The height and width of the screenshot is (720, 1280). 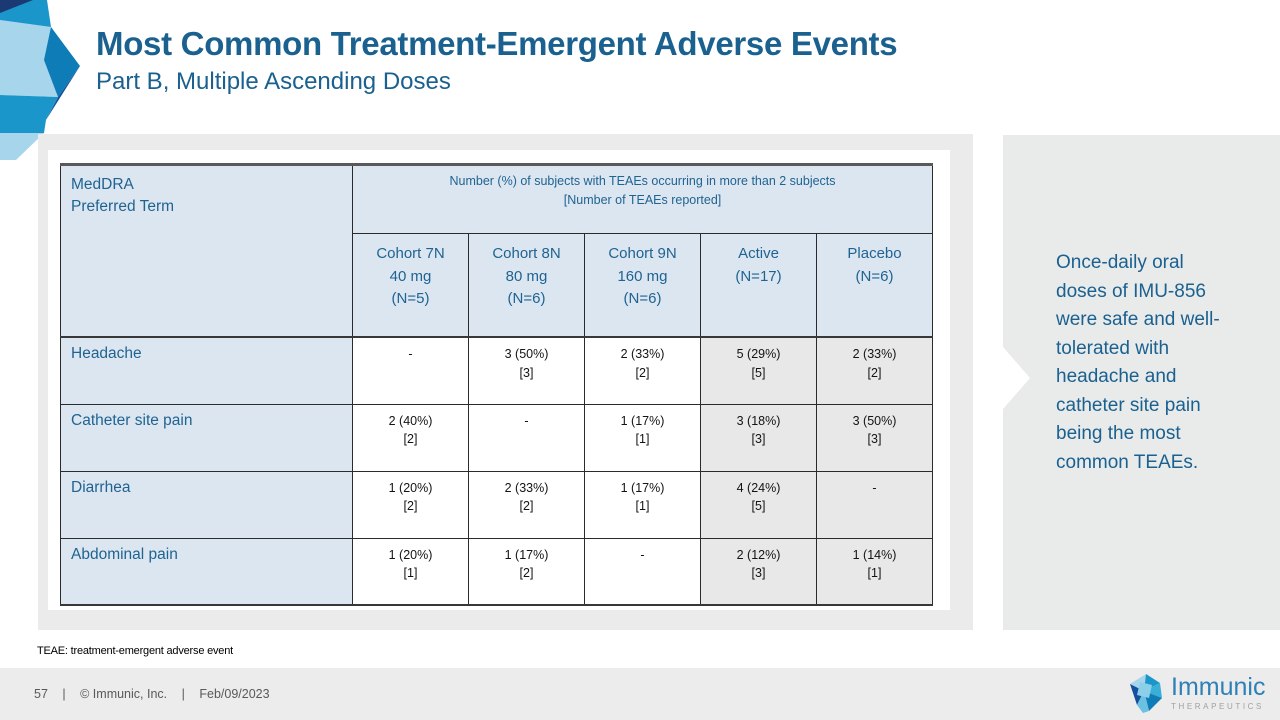 I want to click on cell-diarrhea-7n: 1 (20%) [2], so click(x=410, y=504).